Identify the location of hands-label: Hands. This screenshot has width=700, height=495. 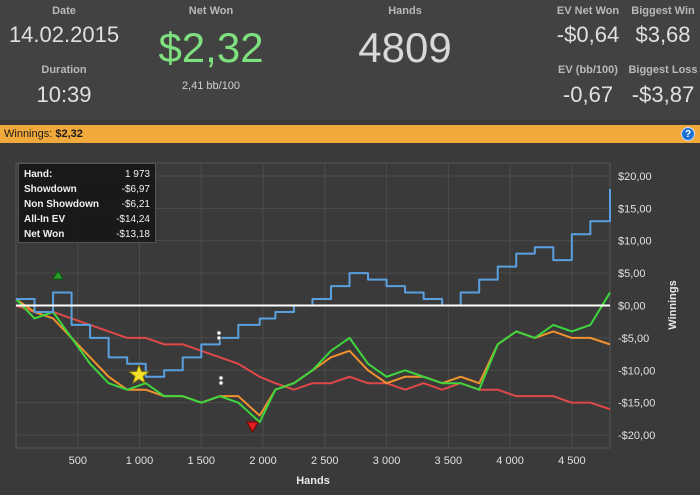
(405, 11).